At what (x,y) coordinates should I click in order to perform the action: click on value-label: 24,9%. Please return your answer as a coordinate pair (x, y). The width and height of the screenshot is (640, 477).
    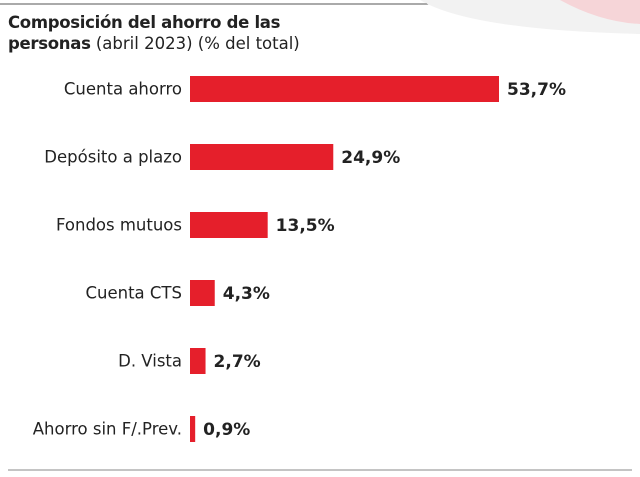
    Looking at the image, I should click on (370, 158).